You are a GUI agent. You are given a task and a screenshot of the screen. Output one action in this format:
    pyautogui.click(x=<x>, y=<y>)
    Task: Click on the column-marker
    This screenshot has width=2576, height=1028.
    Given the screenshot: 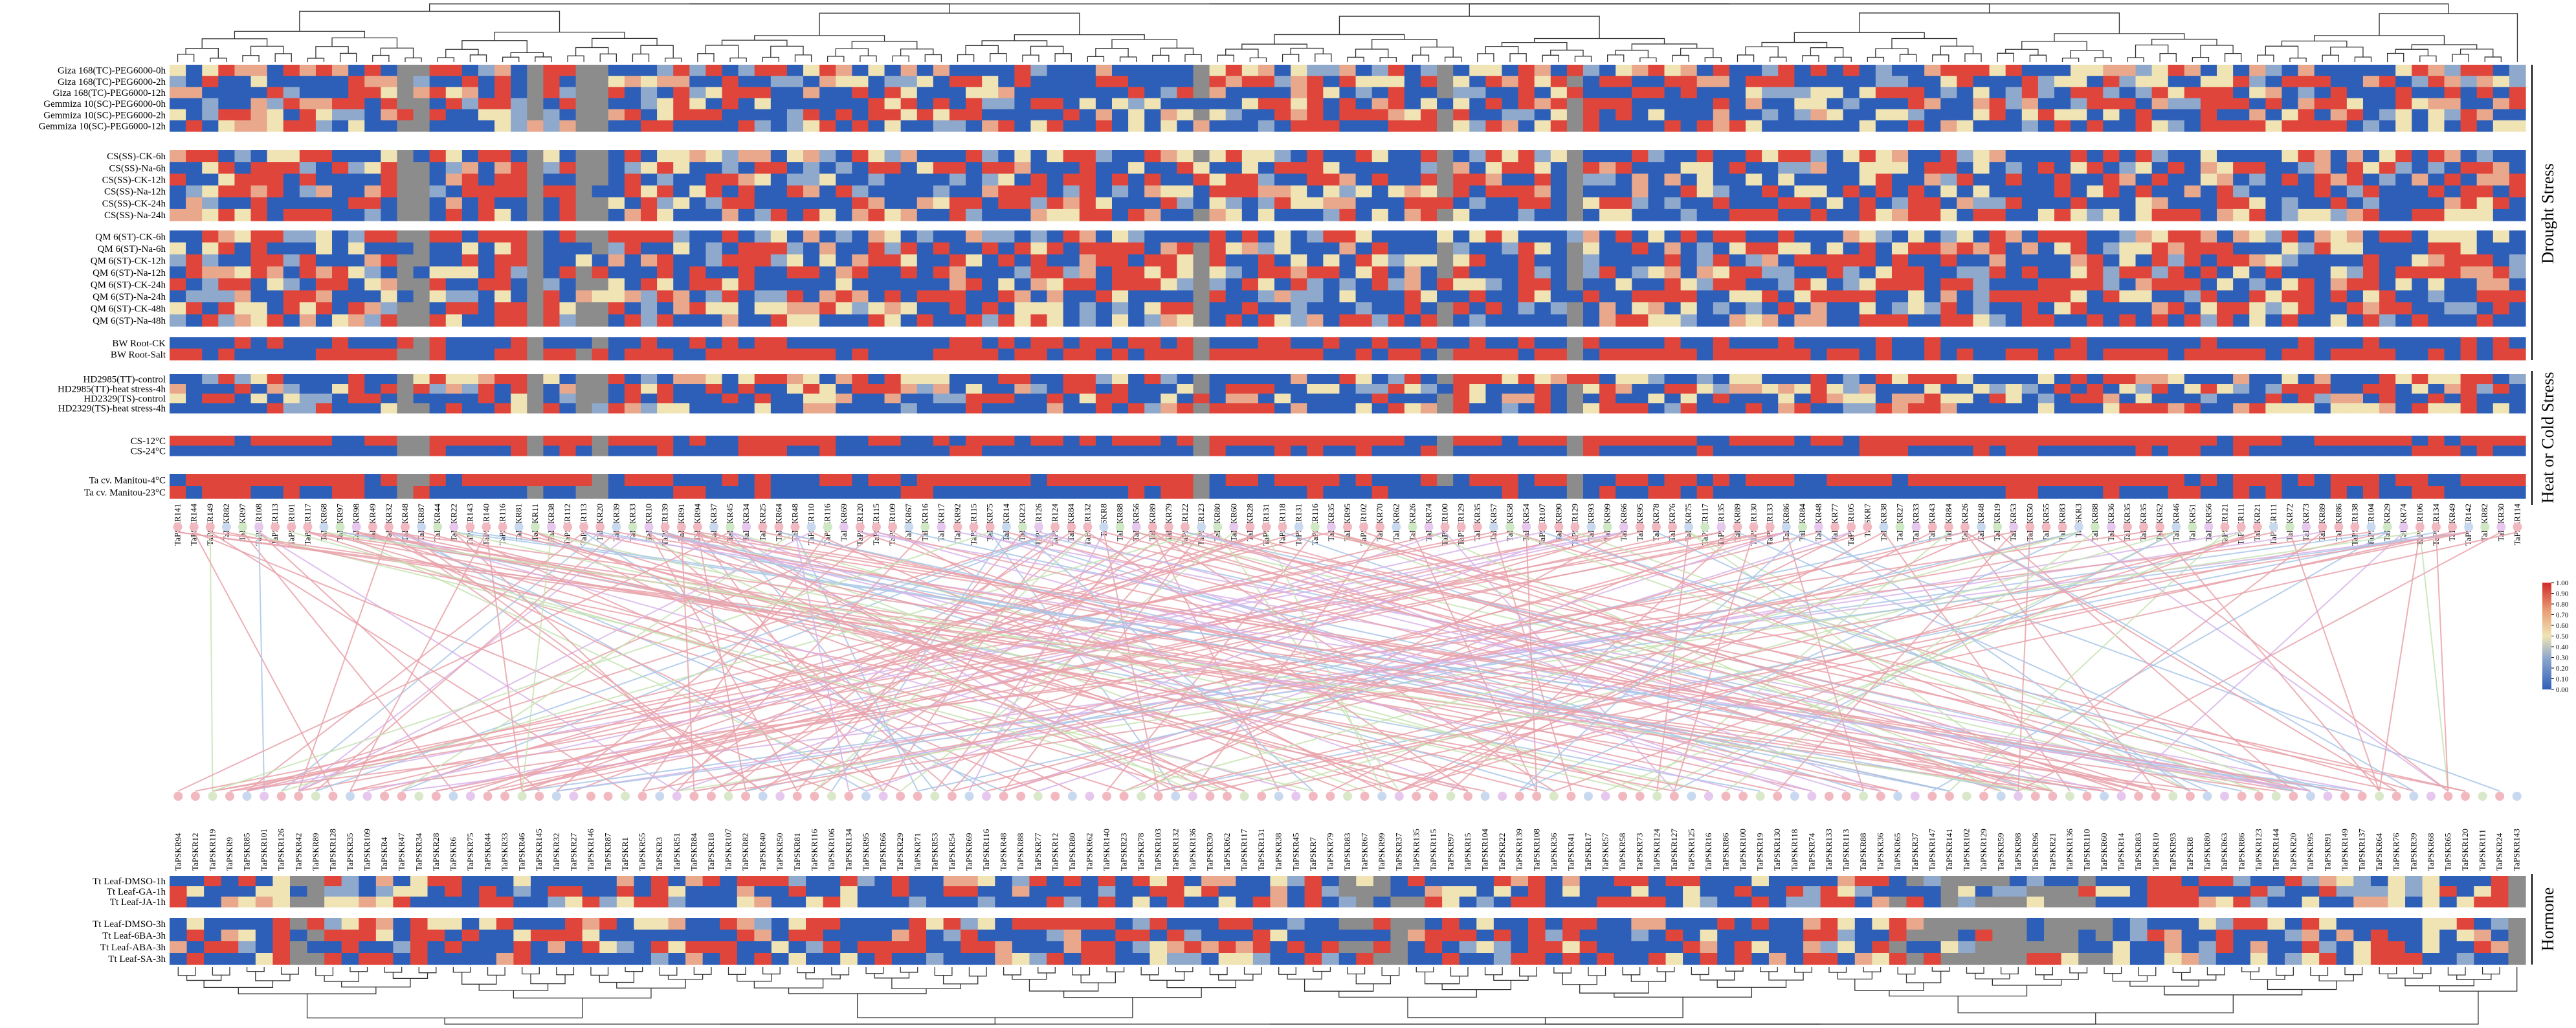 What is the action you would take?
    pyautogui.click(x=486, y=526)
    